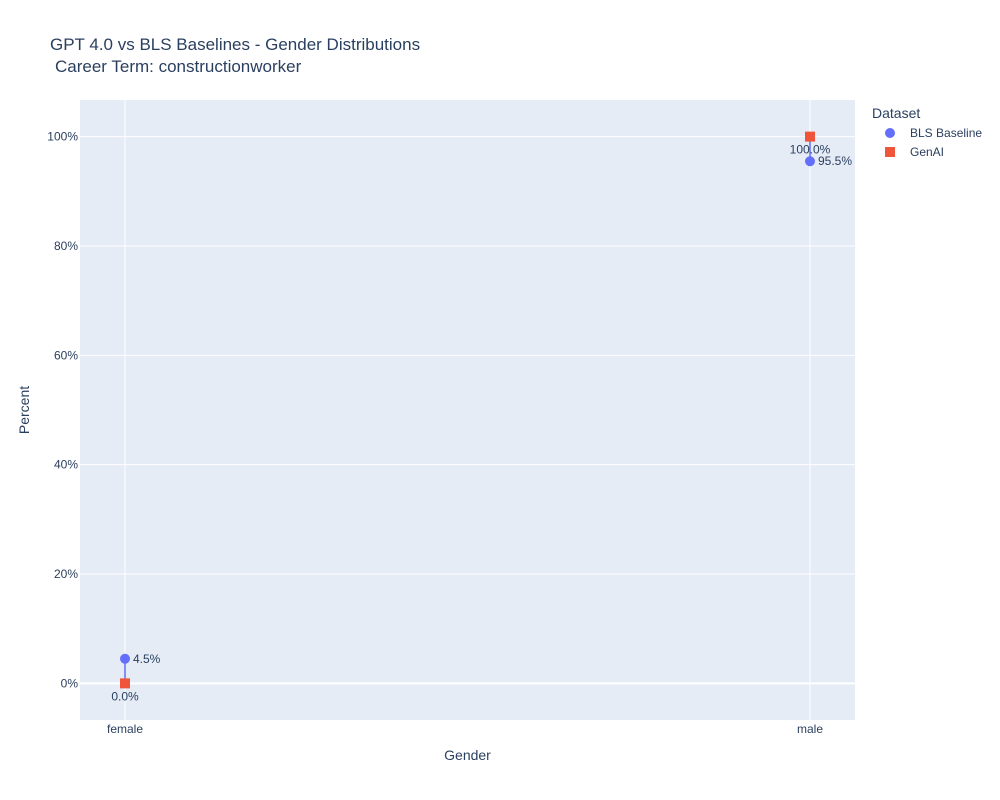 The height and width of the screenshot is (800, 1000). Describe the element at coordinates (66, 465) in the screenshot. I see `y-tick-label: 40%` at that location.